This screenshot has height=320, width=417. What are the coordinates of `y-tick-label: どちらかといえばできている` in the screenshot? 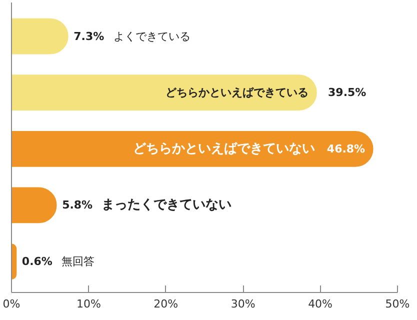 It's located at (237, 93).